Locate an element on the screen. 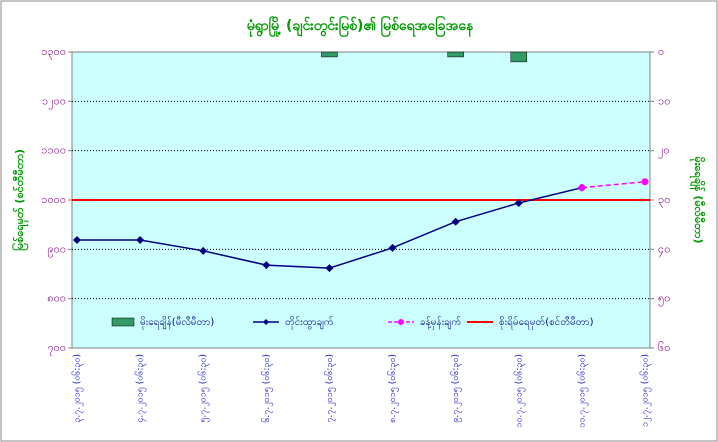 This screenshot has height=442, width=718. line-series is located at coordinates (613, 185).